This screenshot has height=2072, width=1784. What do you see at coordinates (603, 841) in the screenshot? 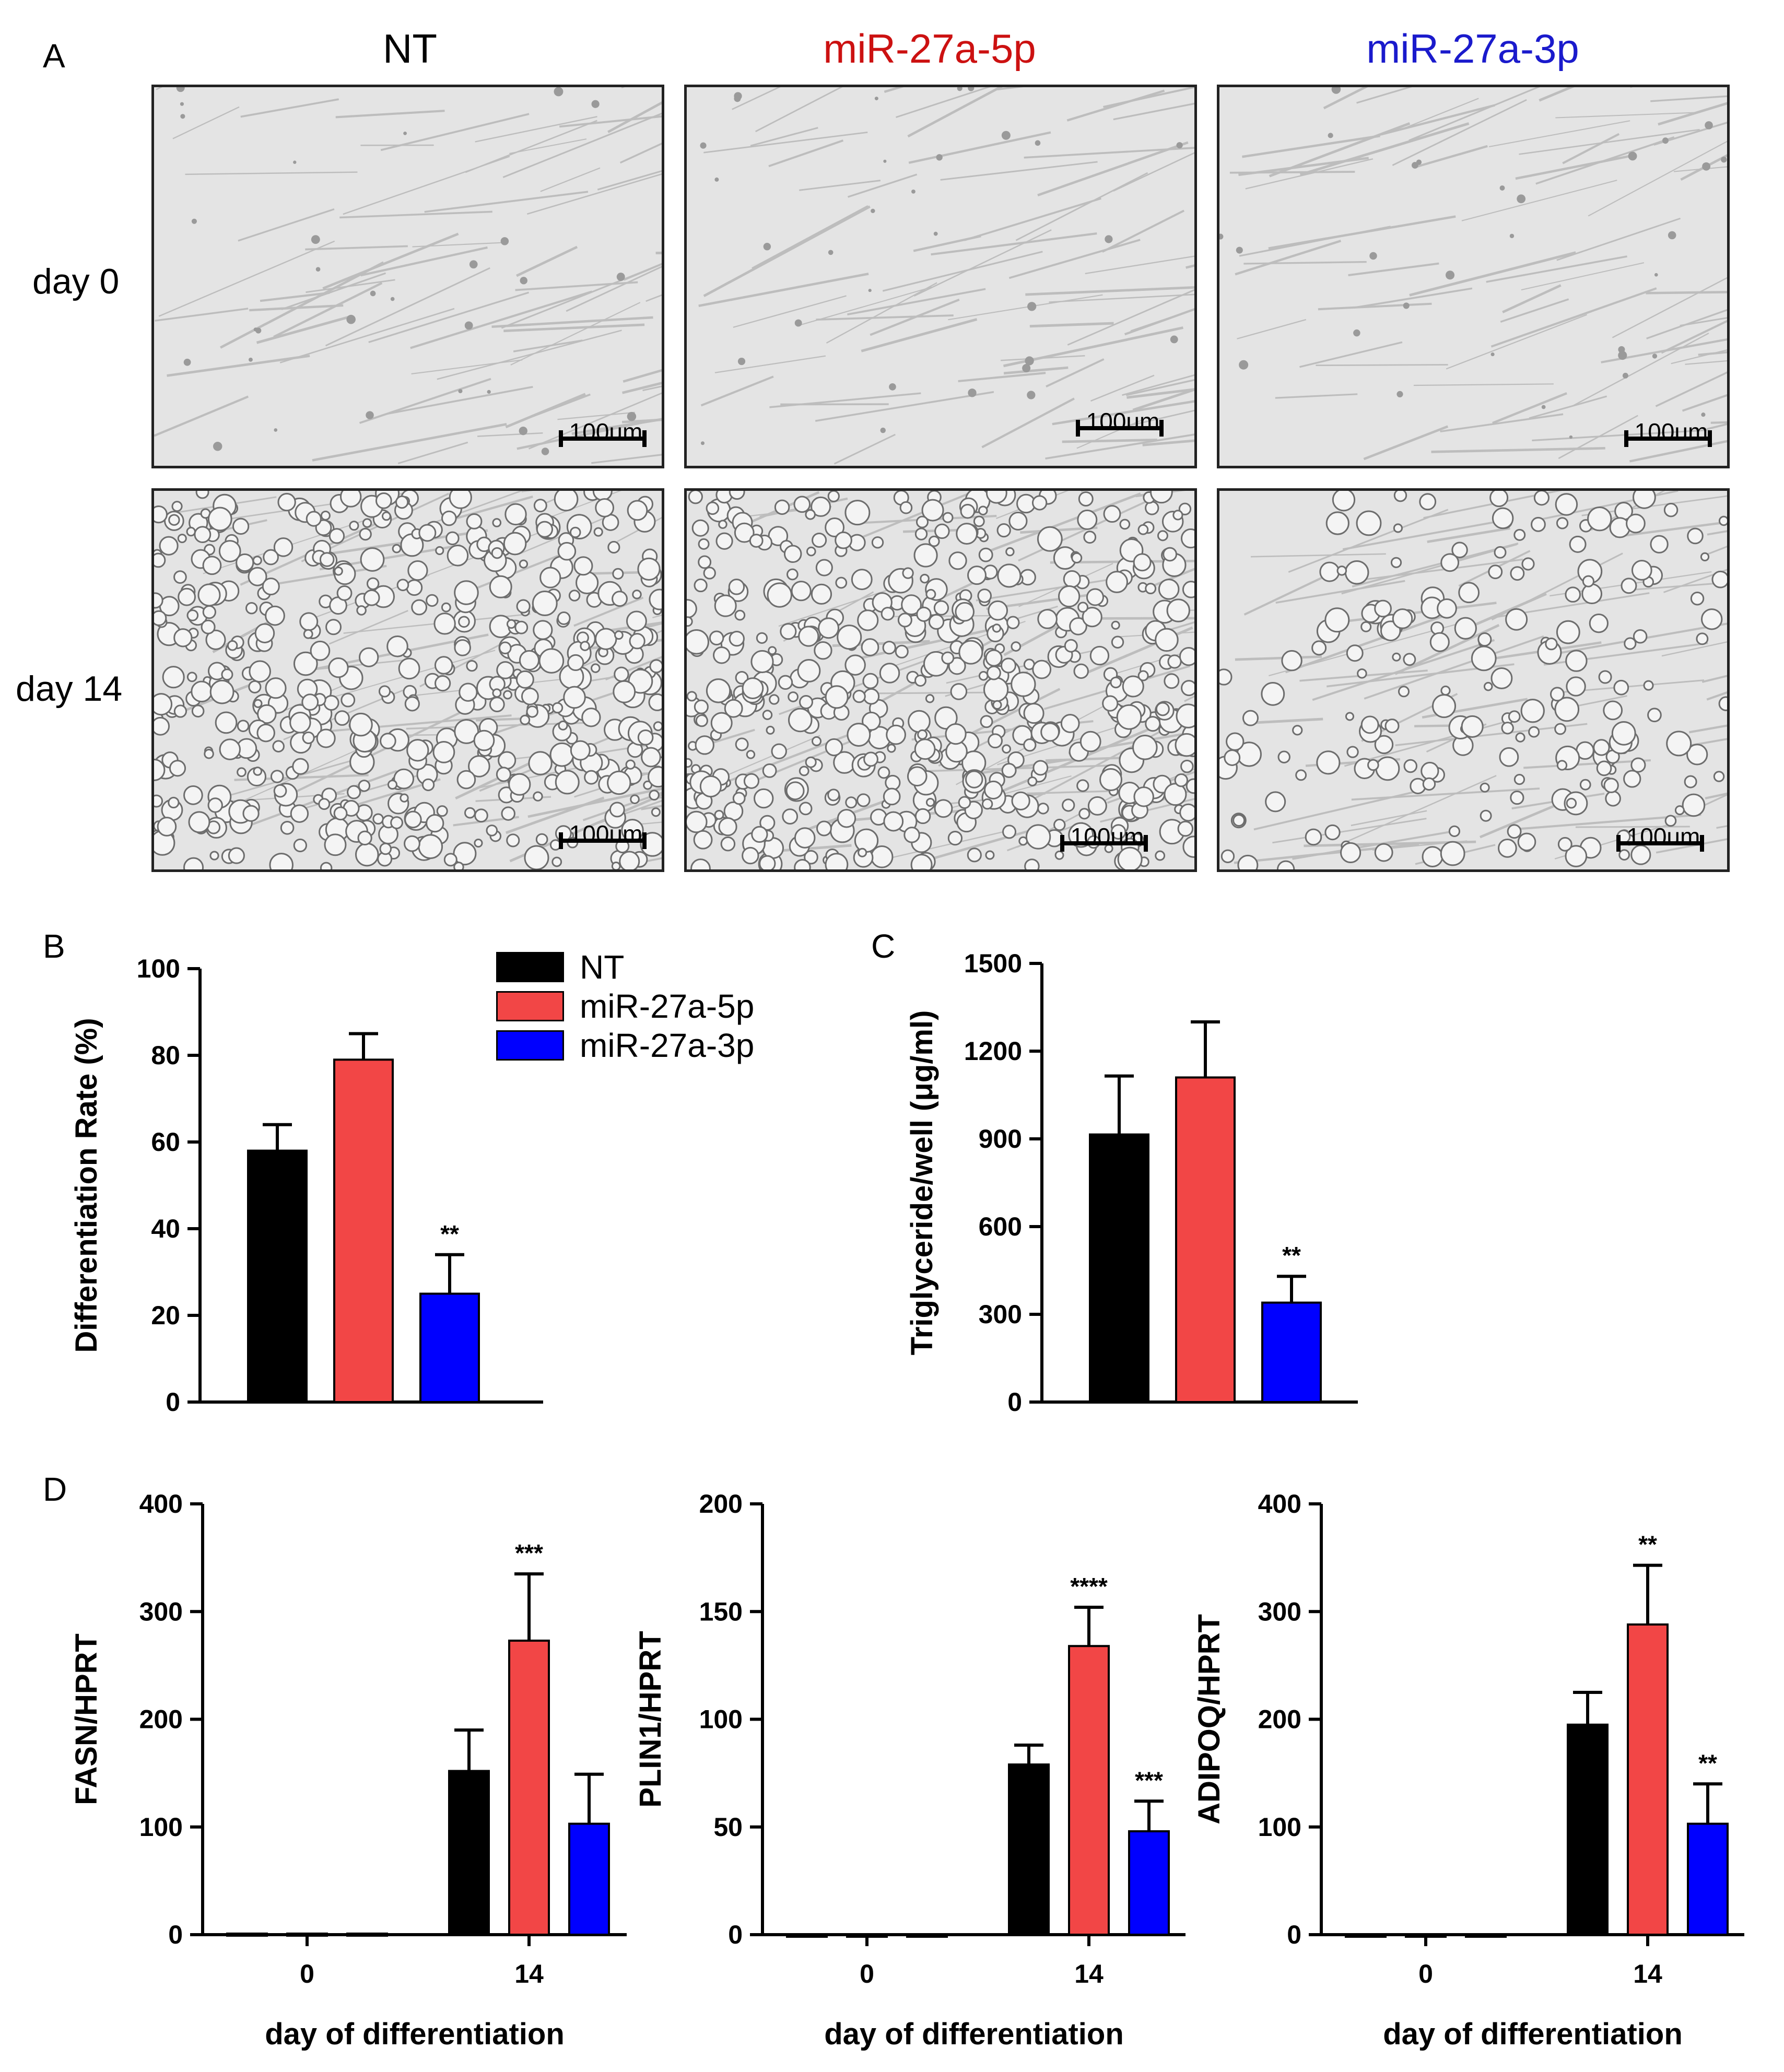
I see `scale-bar-line` at bounding box center [603, 841].